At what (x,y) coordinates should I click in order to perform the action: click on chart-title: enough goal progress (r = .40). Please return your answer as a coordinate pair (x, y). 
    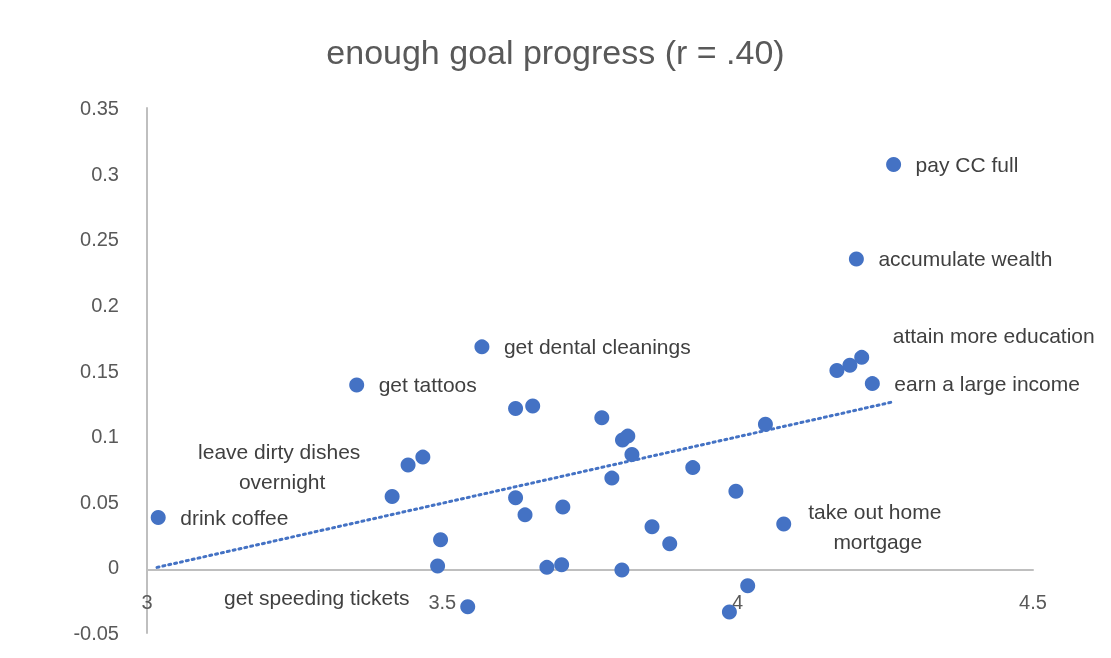
    Looking at the image, I should click on (555, 52).